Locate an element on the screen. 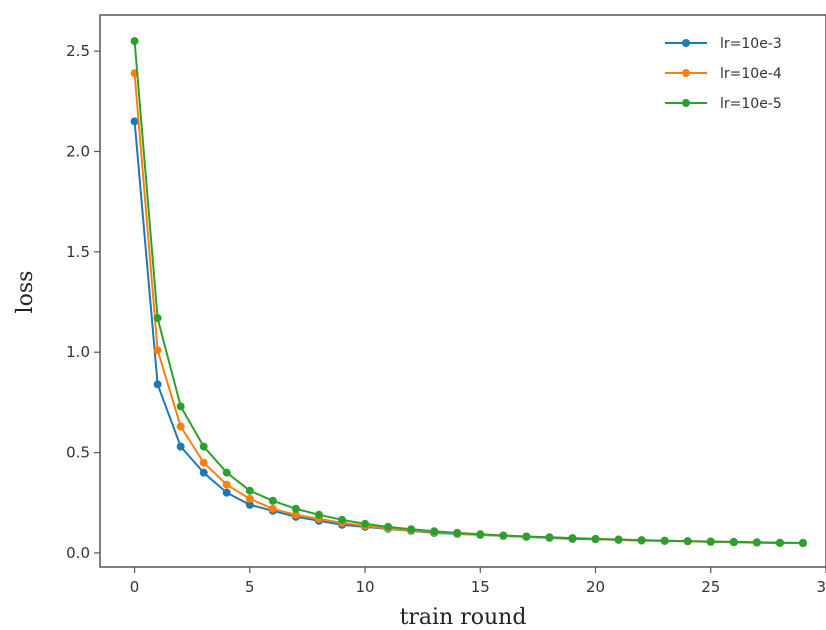  y-tick-label: 0.0 is located at coordinates (78, 553).